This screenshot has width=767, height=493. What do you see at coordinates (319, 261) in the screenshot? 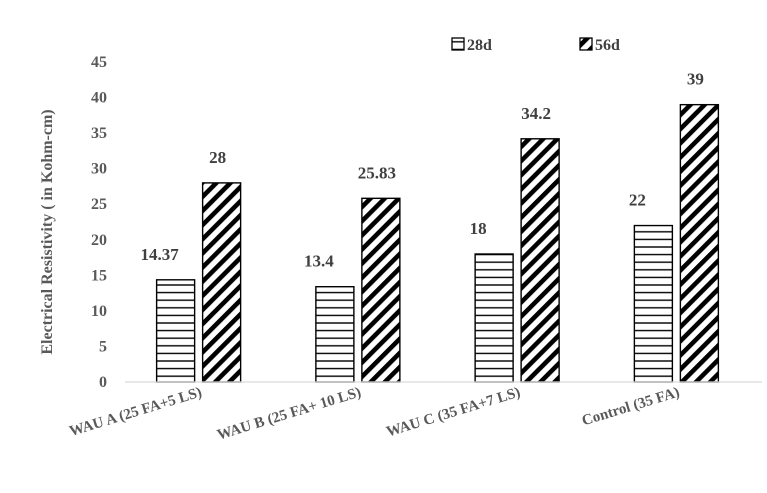
I see `data-label-28d-1: 13.4` at bounding box center [319, 261].